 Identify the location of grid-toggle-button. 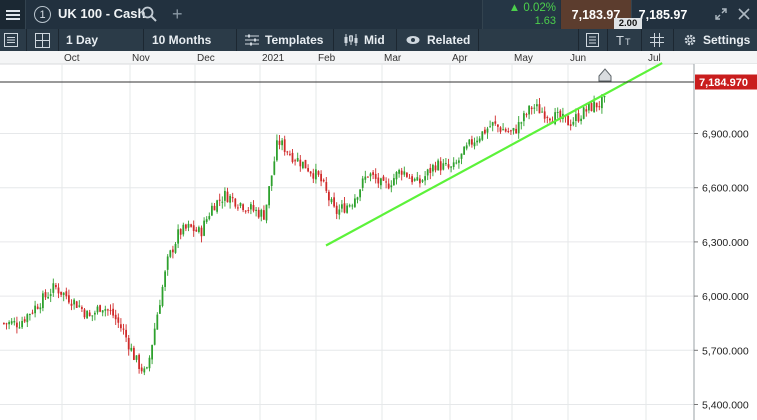
(657, 40).